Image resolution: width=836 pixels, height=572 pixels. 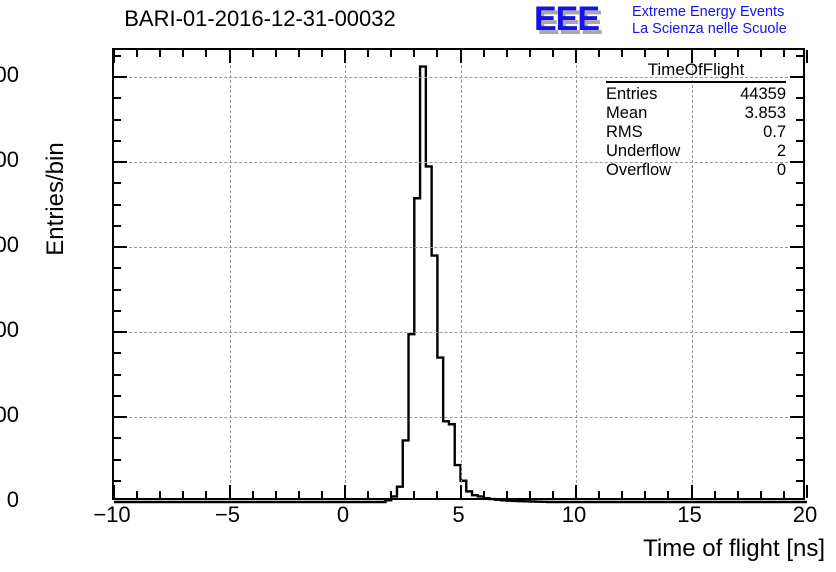 I want to click on stats-row-key: Entries, so click(x=632, y=94).